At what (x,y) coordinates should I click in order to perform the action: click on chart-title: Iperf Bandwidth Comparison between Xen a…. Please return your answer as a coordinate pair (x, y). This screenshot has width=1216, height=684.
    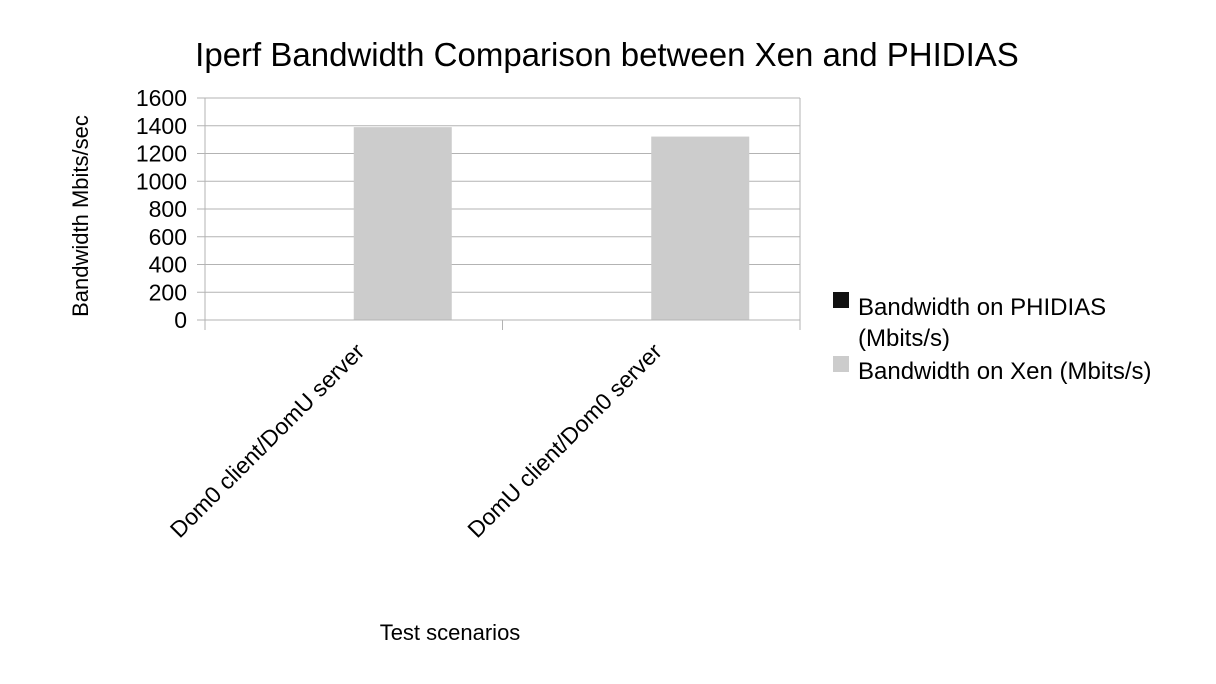
    Looking at the image, I should click on (607, 54).